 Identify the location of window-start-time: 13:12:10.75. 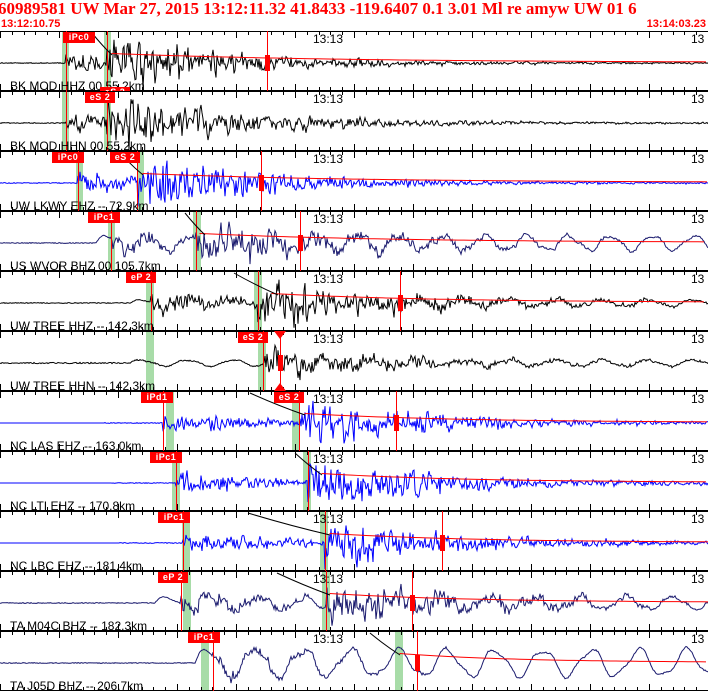
(31, 24).